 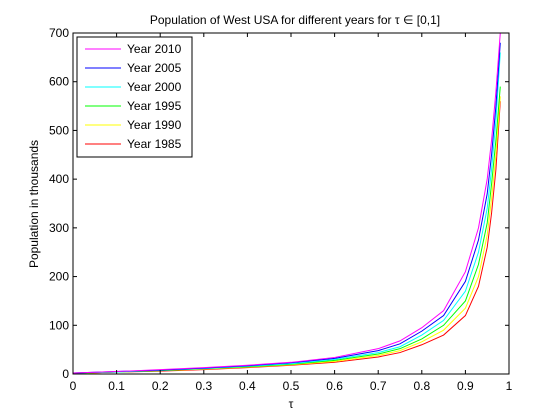 What do you see at coordinates (59, 325) in the screenshot?
I see `y-tick-label: 100` at bounding box center [59, 325].